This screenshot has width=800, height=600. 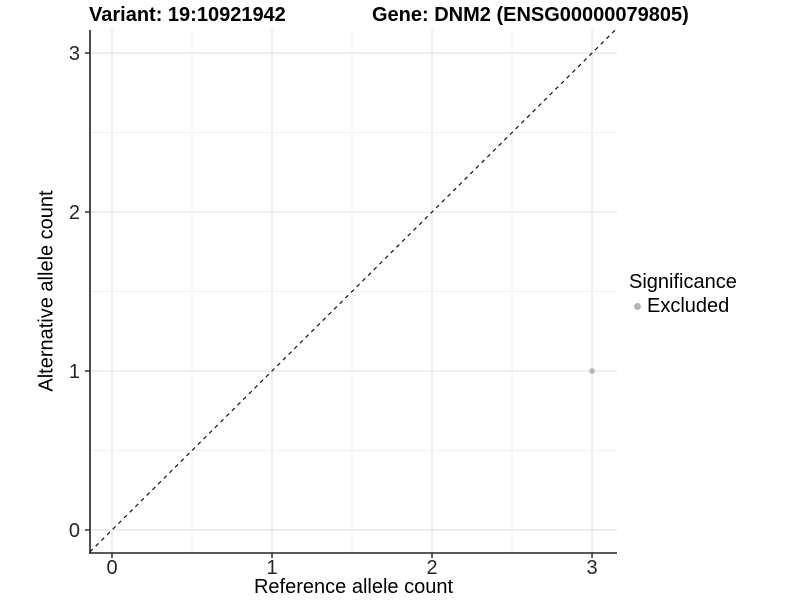 I want to click on data-point, so click(x=592, y=371).